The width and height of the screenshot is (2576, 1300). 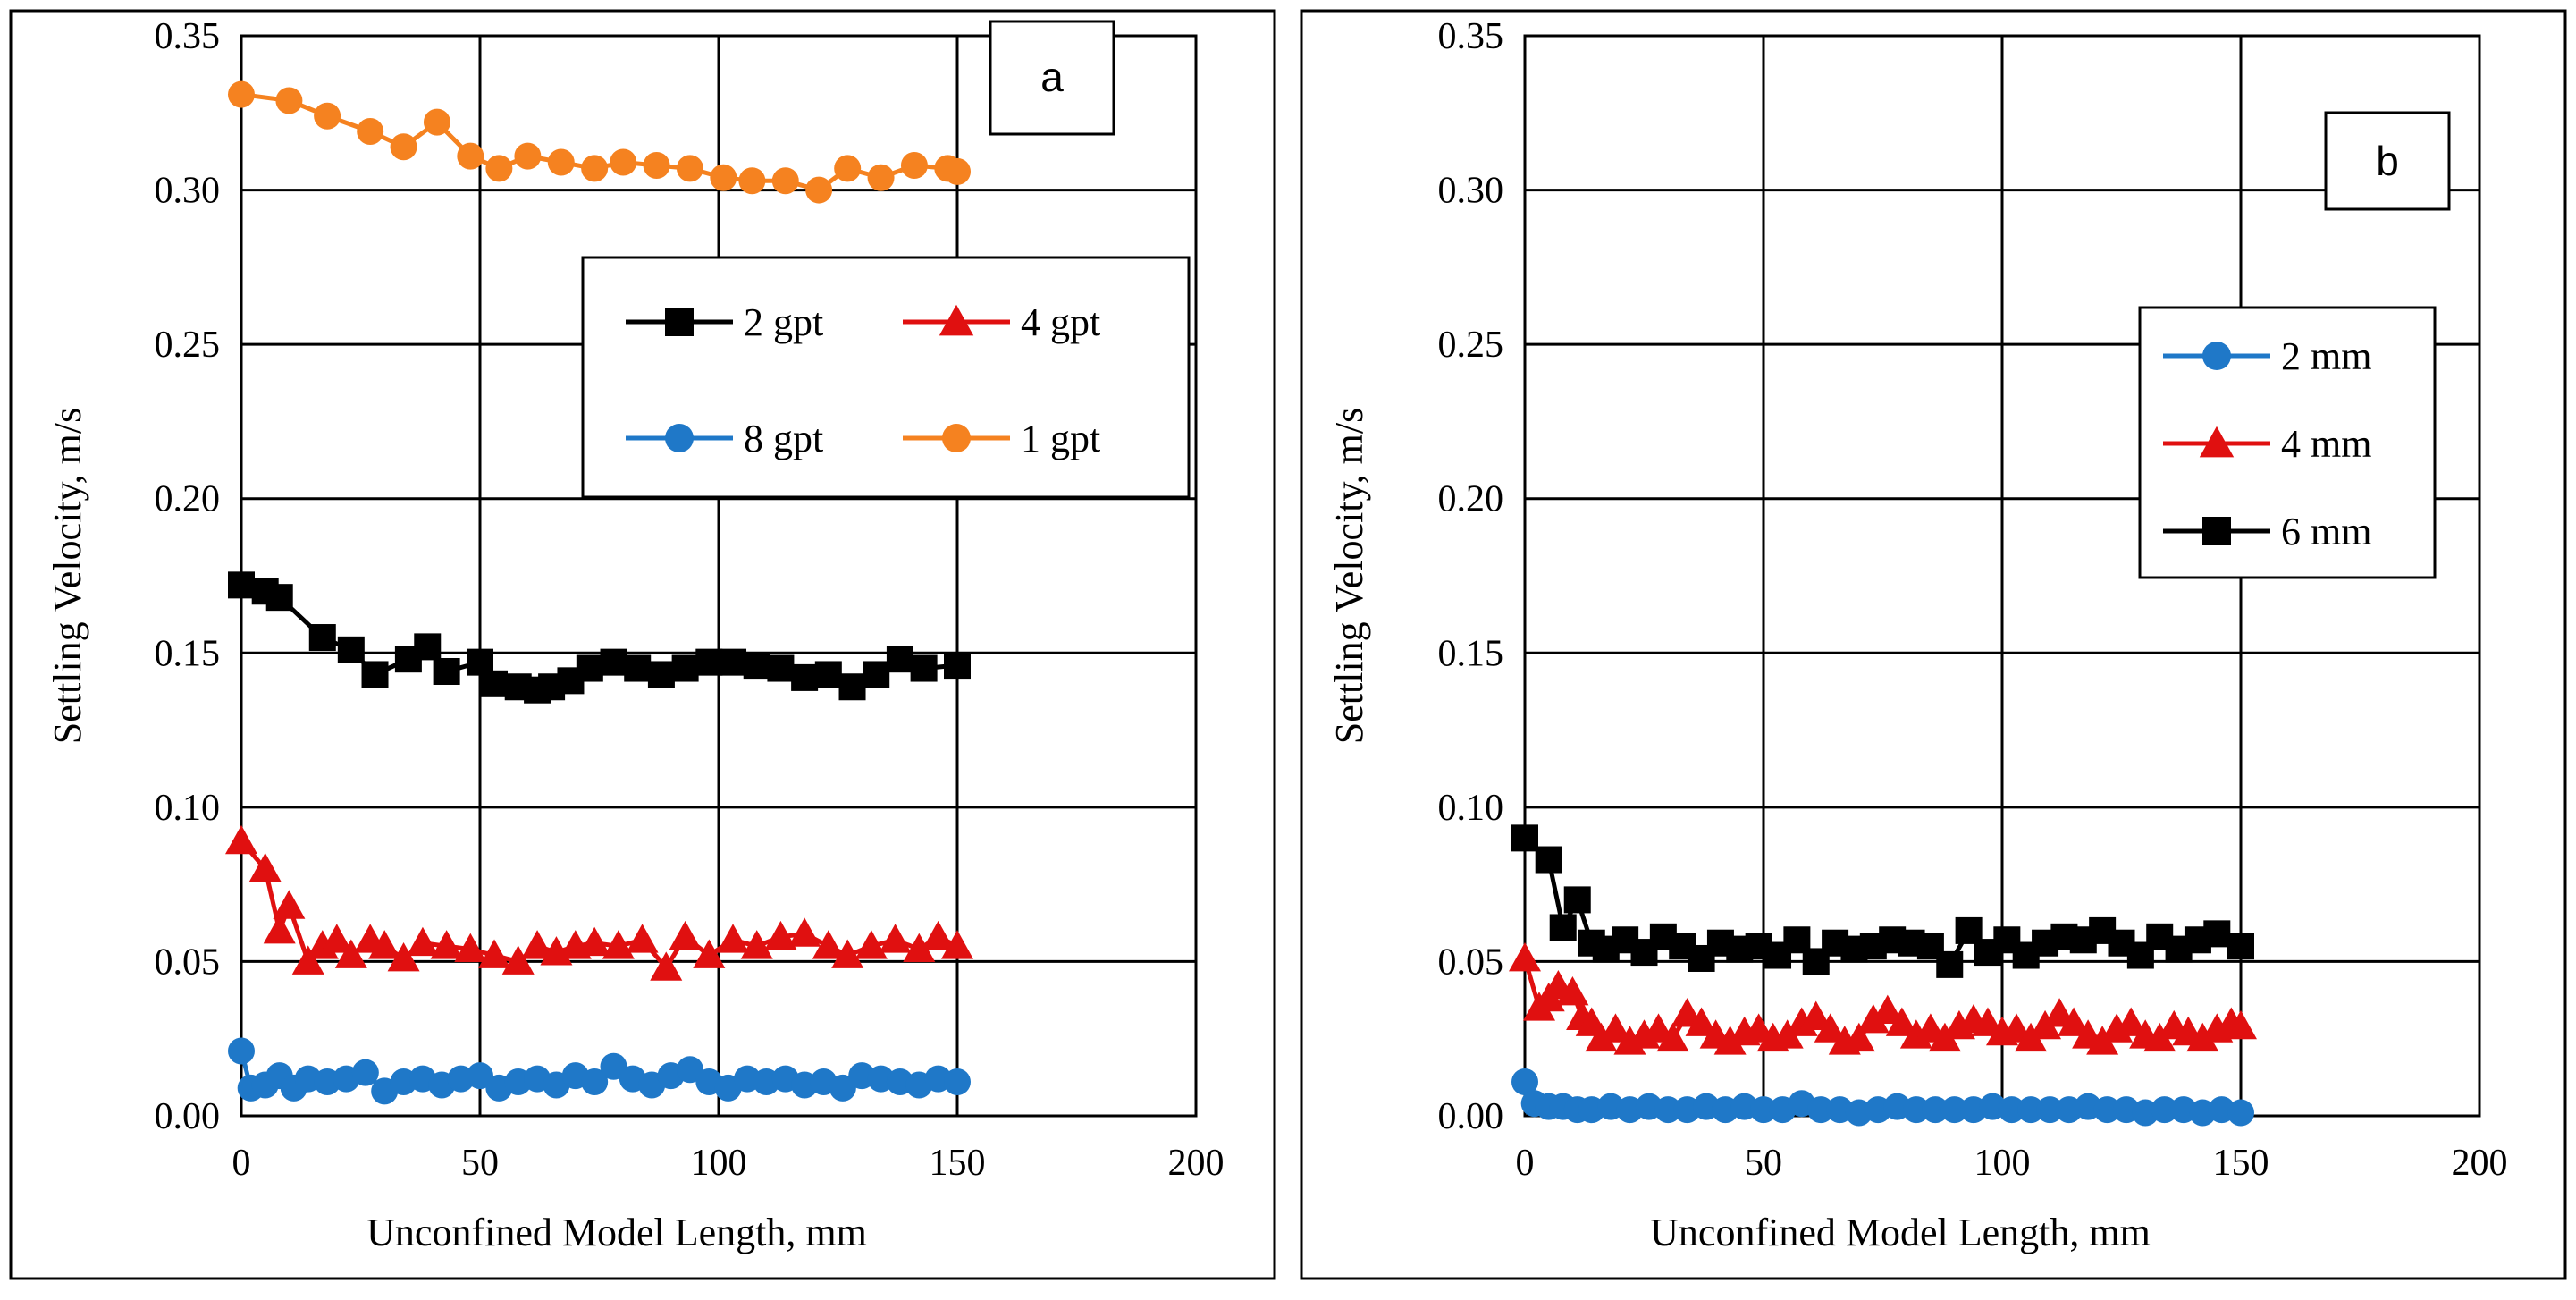 What do you see at coordinates (1061, 438) in the screenshot?
I see `legend-label: 1 gpt` at bounding box center [1061, 438].